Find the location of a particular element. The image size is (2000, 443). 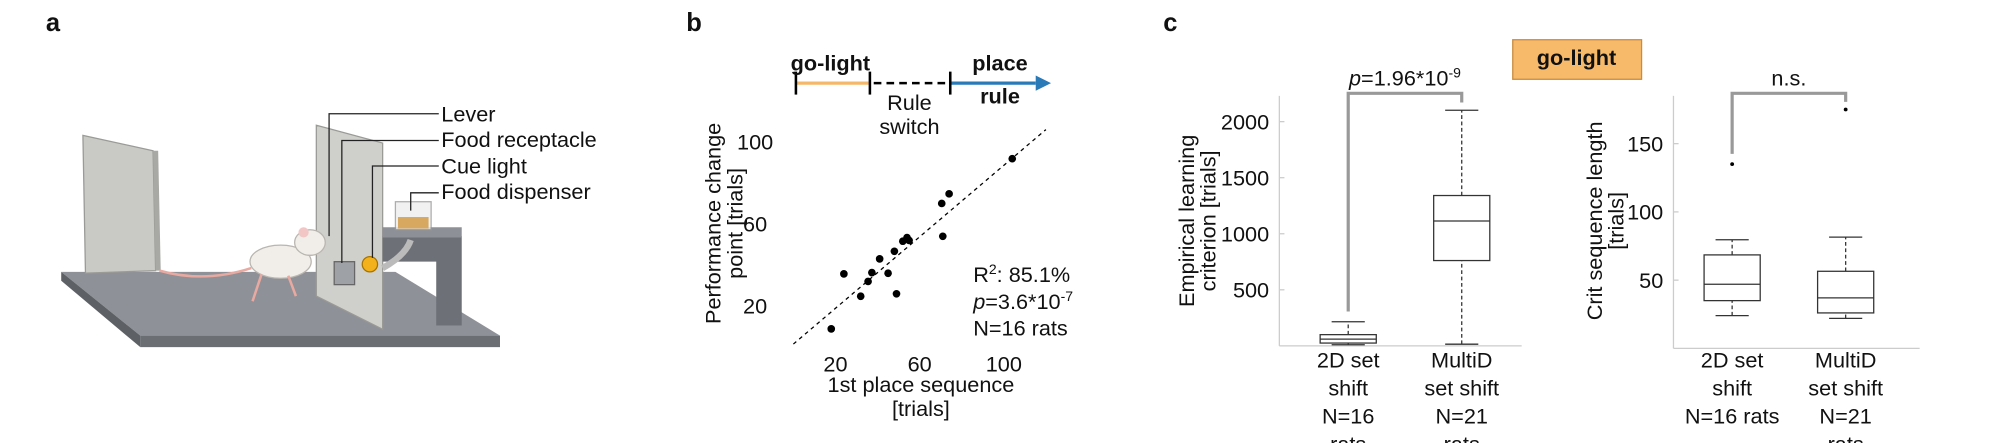

y-tick-label: 150 is located at coordinates (1645, 143).